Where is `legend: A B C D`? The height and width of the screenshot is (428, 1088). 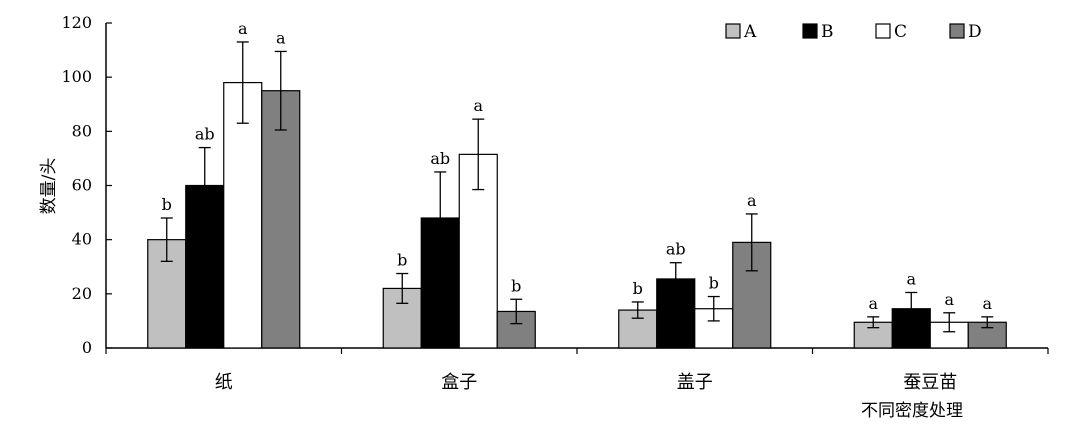
legend: A B C D is located at coordinates (853, 32).